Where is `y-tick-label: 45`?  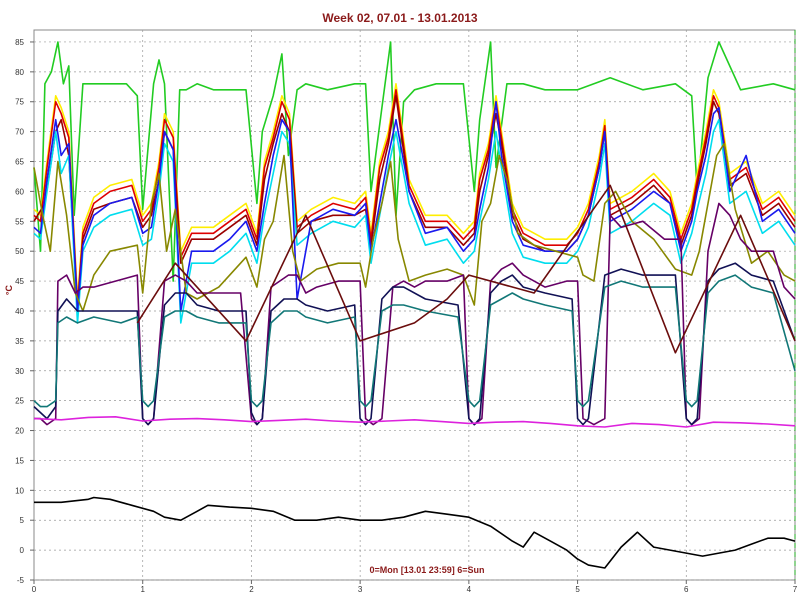 y-tick-label: 45 is located at coordinates (19, 281).